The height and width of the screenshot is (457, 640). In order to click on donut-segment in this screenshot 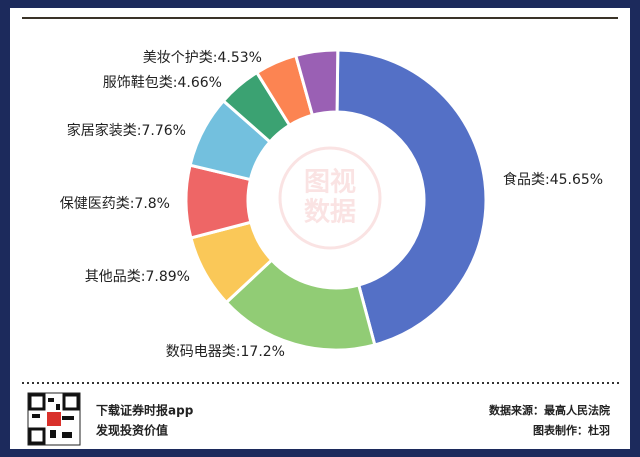, I will do `click(317, 82)`.